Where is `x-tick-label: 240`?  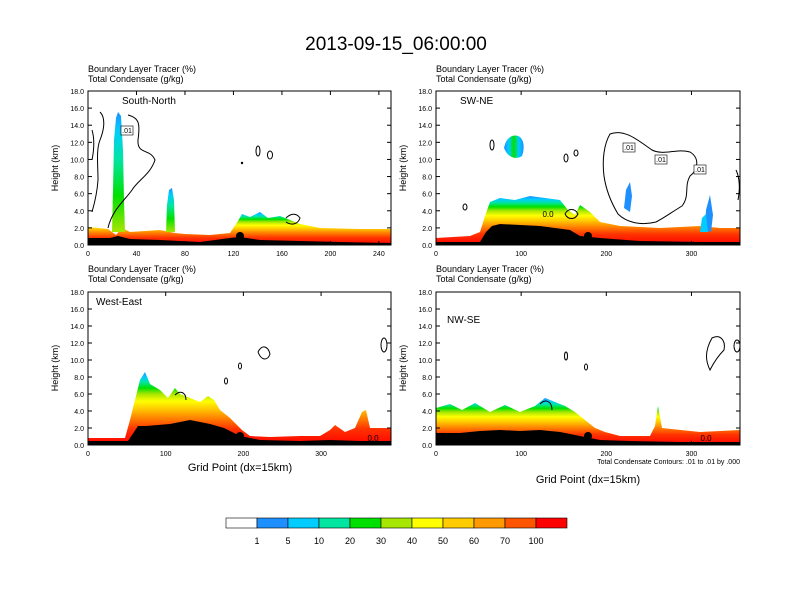 x-tick-label: 240 is located at coordinates (379, 254).